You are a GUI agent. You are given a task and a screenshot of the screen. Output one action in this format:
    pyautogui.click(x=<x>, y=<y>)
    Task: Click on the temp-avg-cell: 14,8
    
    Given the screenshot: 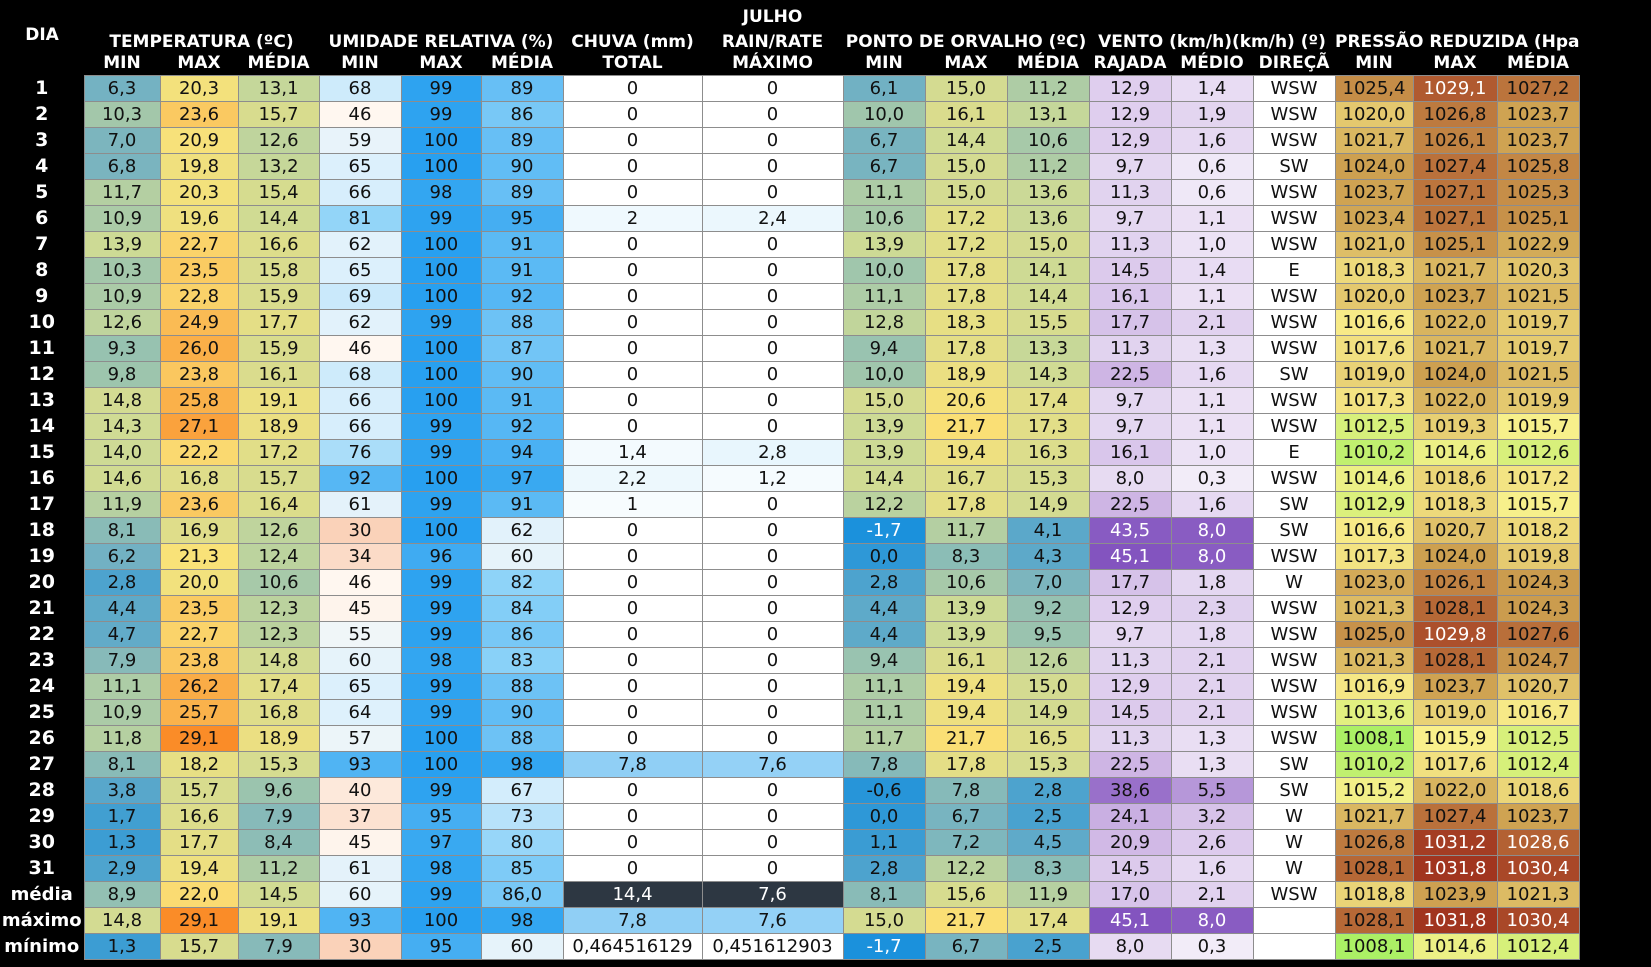 What is the action you would take?
    pyautogui.click(x=278, y=660)
    